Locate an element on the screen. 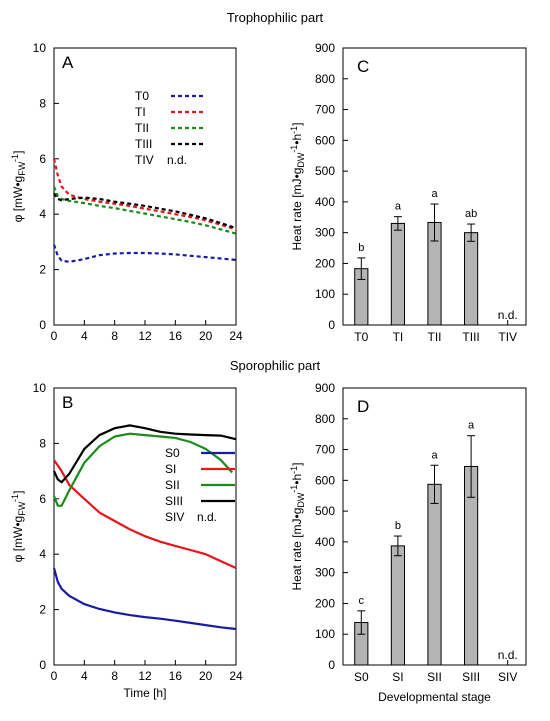 Image resolution: width=550 pixels, height=721 pixels. x-tick-label: T0 is located at coordinates (361, 337).